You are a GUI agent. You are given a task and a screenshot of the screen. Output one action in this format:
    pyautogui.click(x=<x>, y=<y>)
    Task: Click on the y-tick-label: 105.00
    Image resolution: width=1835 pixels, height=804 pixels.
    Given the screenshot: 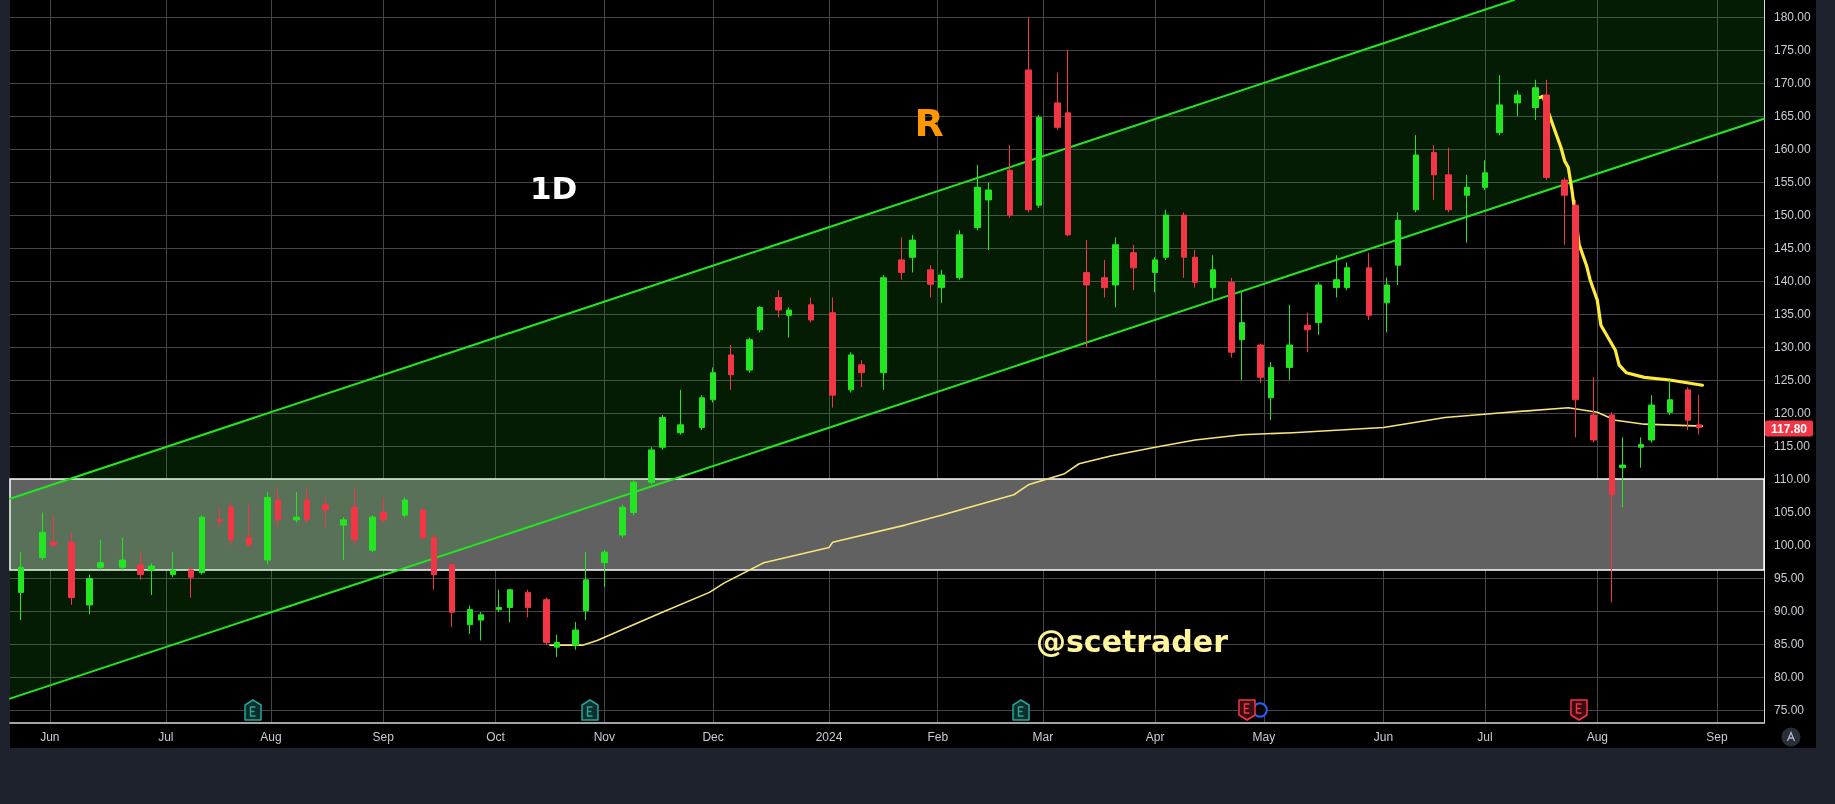 What is the action you would take?
    pyautogui.click(x=1793, y=511)
    